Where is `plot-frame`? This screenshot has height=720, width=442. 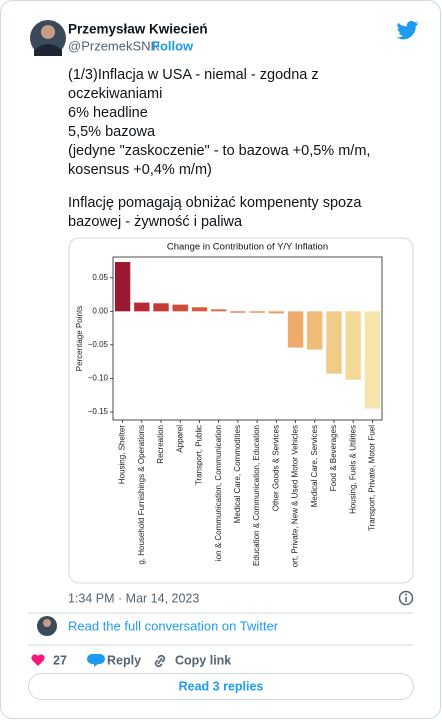 plot-frame is located at coordinates (247, 338).